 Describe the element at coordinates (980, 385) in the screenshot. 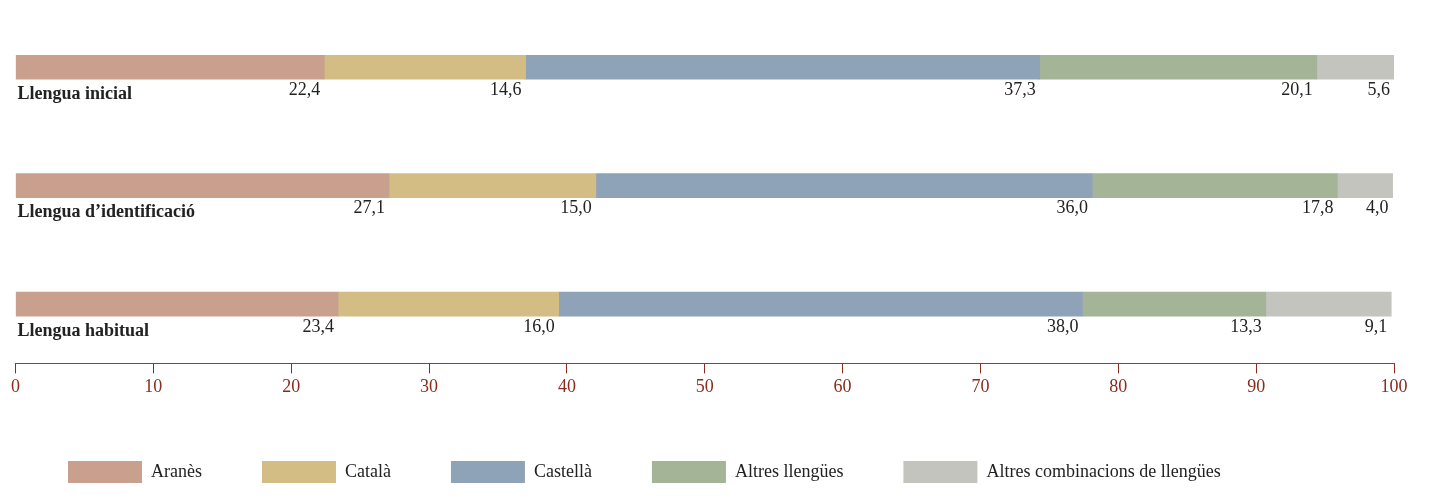

I see `x-tick-label: 70` at that location.